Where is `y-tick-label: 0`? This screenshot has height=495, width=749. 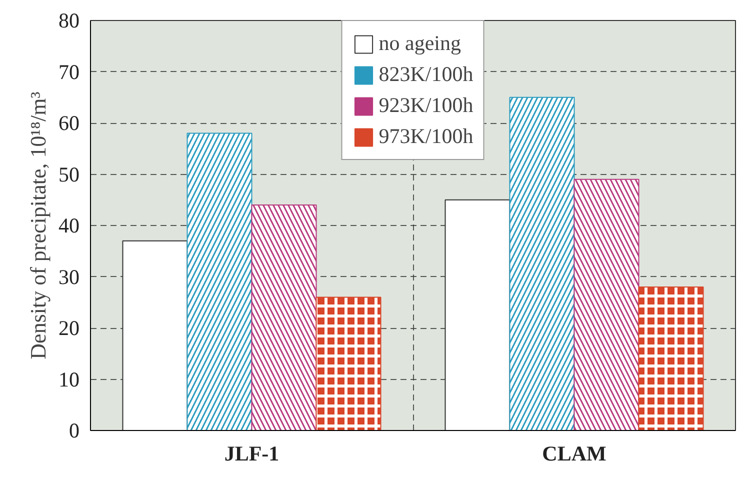
y-tick-label: 0 is located at coordinates (74, 430).